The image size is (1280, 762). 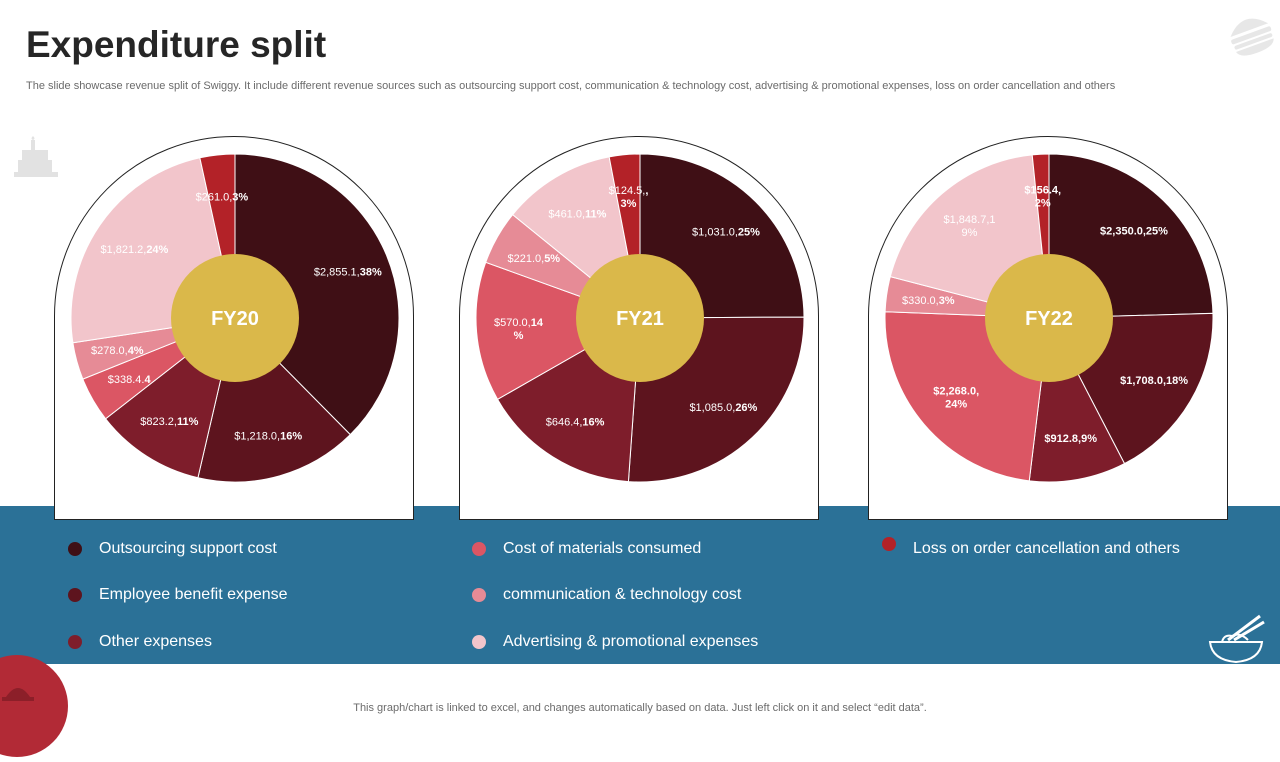 I want to click on legend-label: Advertising & promotional expenses, so click(x=631, y=641).